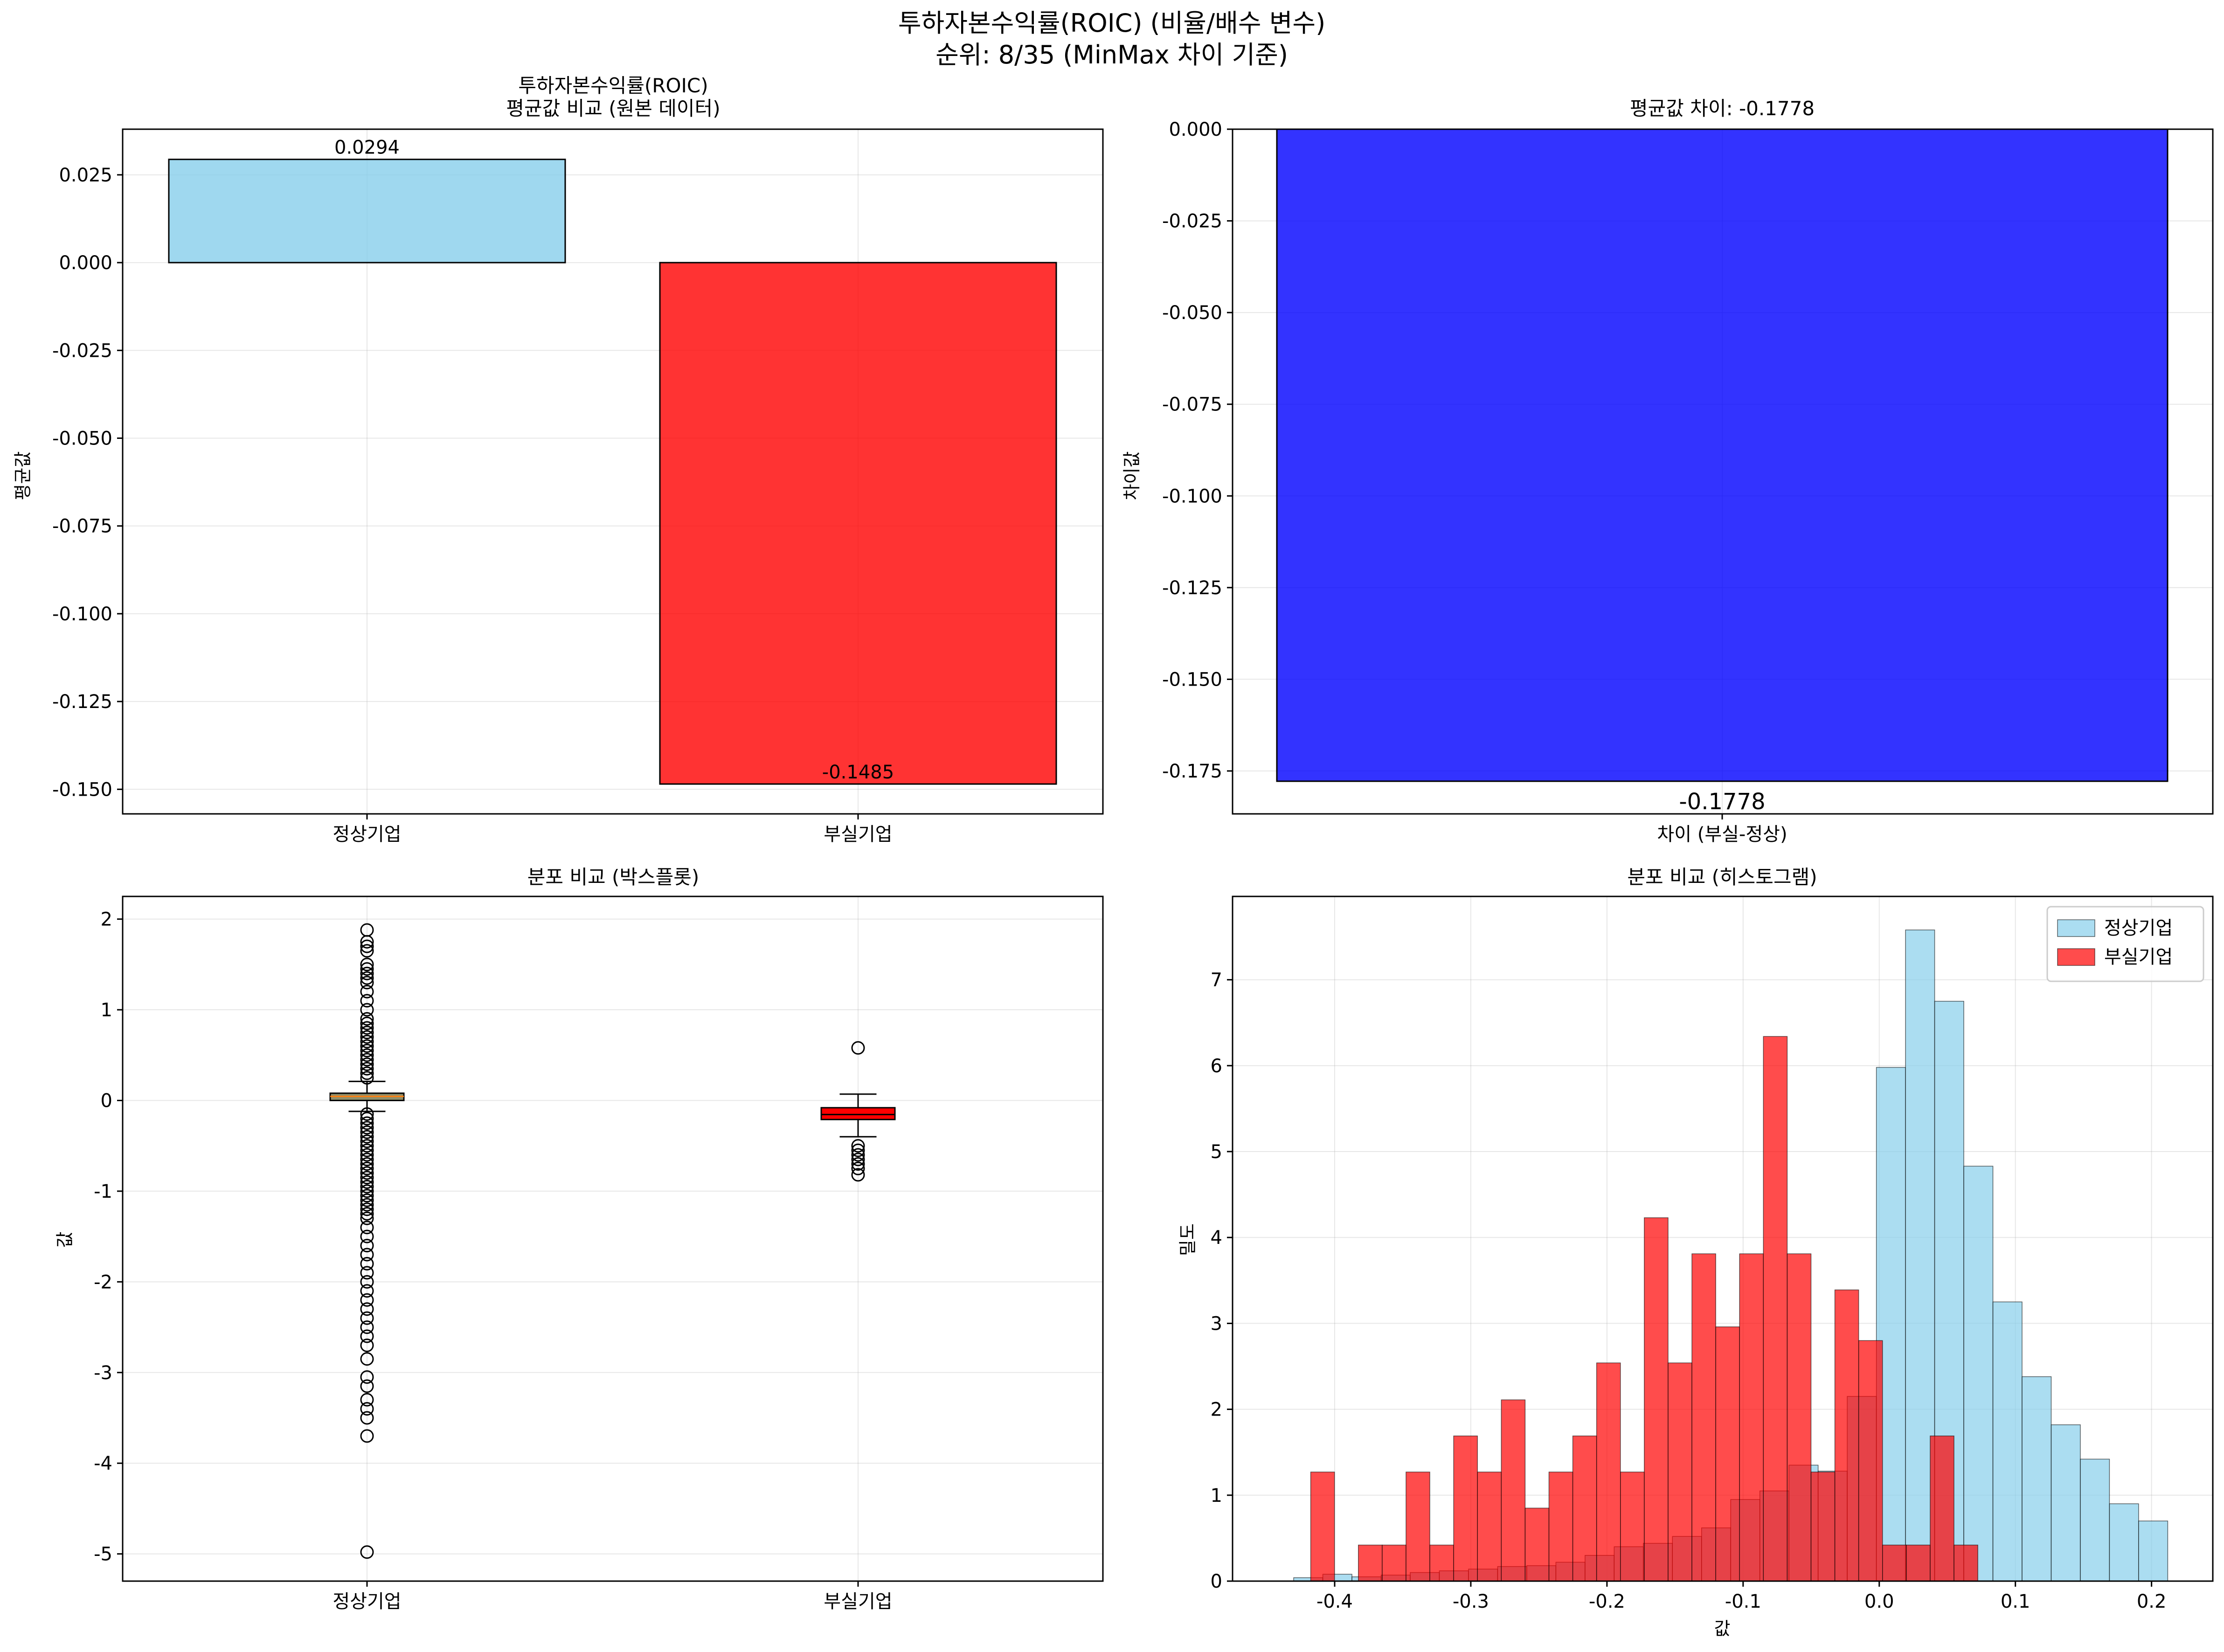 Image resolution: width=2224 pixels, height=1652 pixels. Describe the element at coordinates (1216, 1581) in the screenshot. I see `histogram-y-tick-label: 0` at that location.